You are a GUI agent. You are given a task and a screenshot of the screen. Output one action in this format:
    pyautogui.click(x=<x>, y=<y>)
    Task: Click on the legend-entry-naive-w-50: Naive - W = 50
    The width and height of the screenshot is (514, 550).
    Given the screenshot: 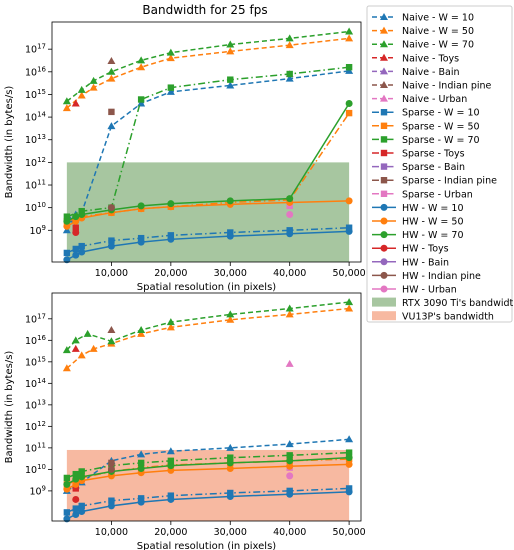 What is the action you would take?
    pyautogui.click(x=423, y=31)
    